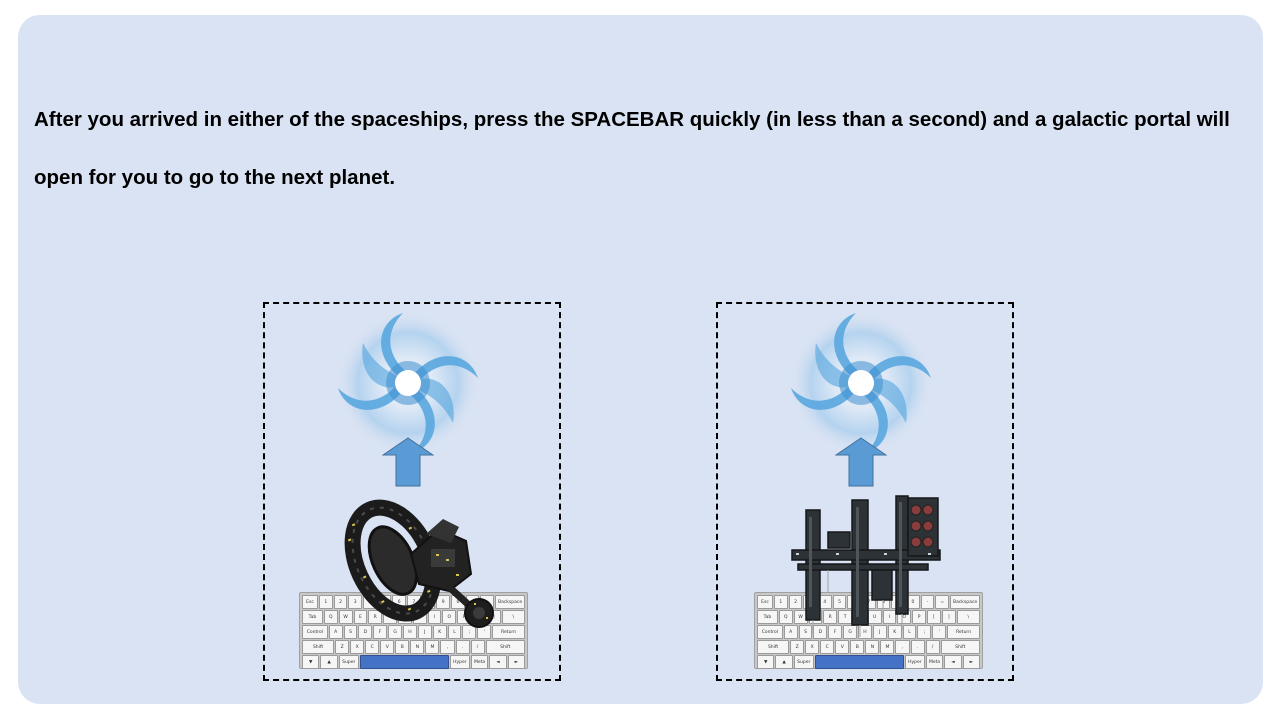 The image size is (1280, 720). I want to click on key: W, so click(345, 617).